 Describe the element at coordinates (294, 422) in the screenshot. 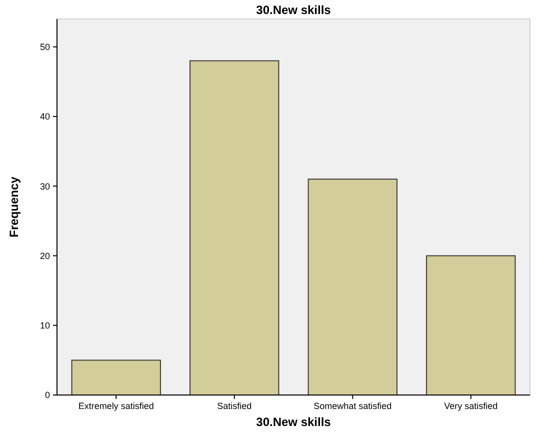

I see `x-axis-title: 30.New skills` at that location.